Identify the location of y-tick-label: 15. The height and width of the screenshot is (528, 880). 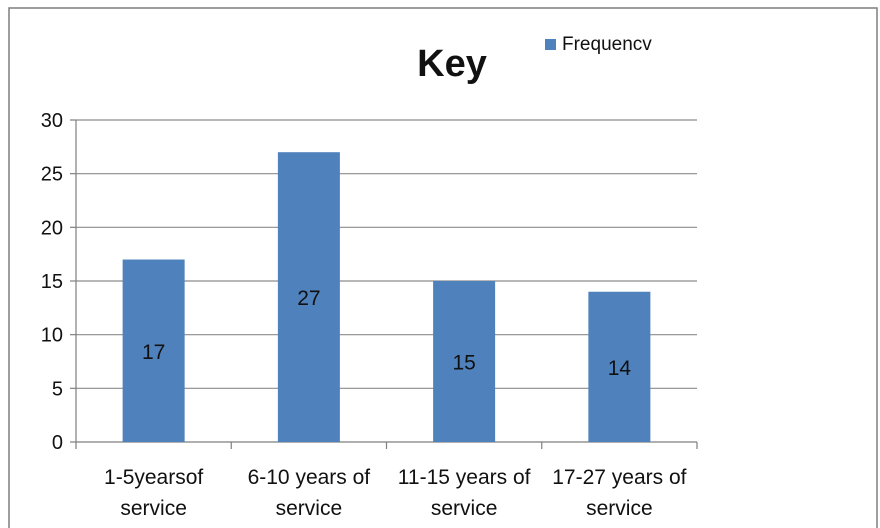
(52, 282).